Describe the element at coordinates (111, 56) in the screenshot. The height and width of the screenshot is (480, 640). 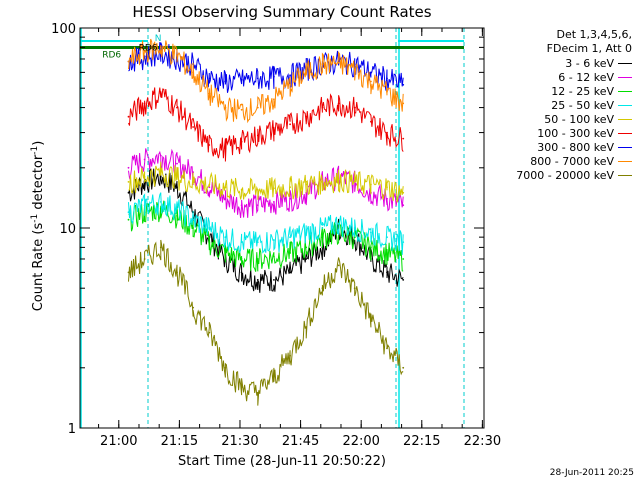
I see `annotation-1: RD6` at that location.